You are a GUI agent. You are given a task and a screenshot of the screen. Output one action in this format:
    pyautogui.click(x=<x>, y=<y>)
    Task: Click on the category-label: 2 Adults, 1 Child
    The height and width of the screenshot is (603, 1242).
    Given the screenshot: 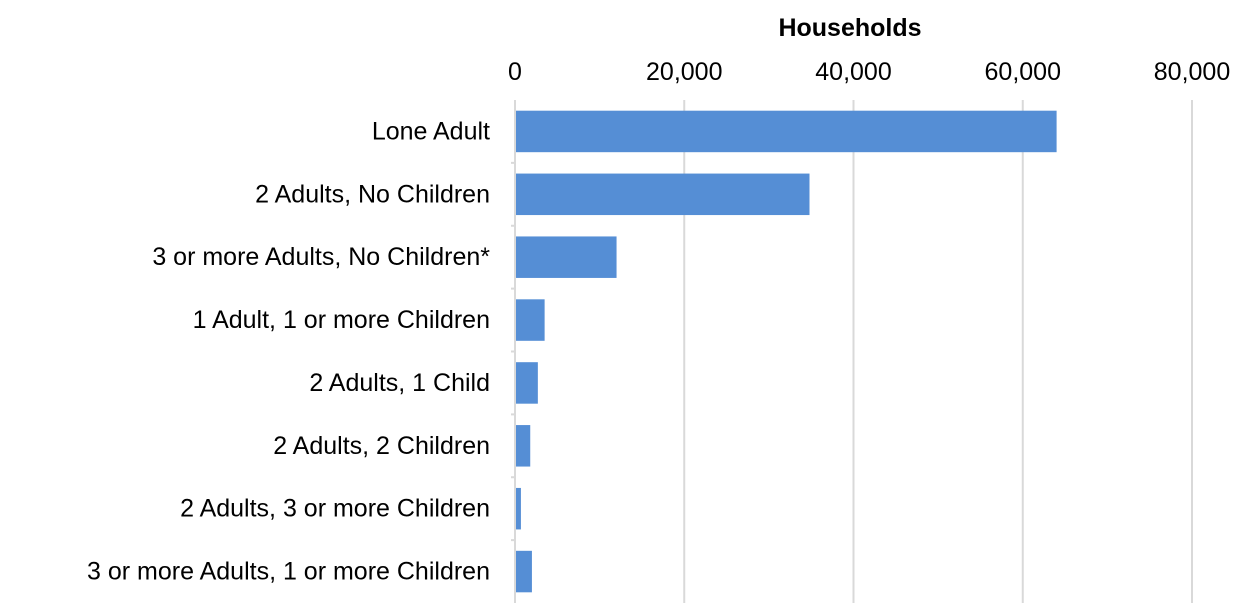 What is the action you would take?
    pyautogui.click(x=399, y=383)
    